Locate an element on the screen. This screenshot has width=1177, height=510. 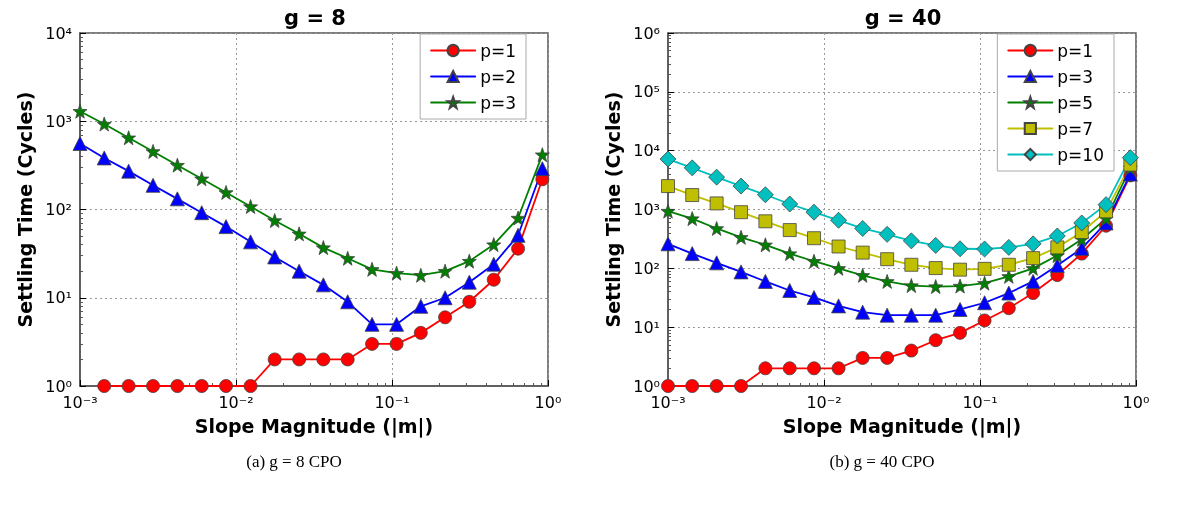
x-tick-label: 10⁻² is located at coordinates (236, 402).